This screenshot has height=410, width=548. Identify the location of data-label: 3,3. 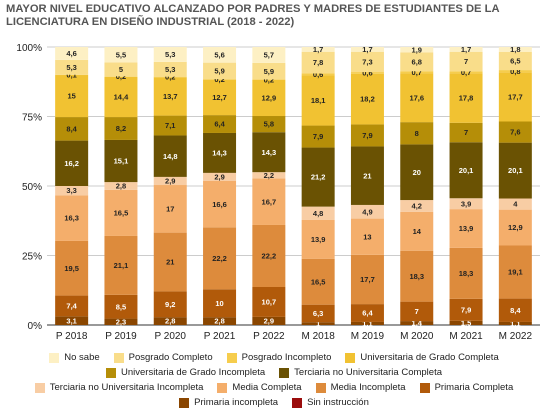
(71, 190).